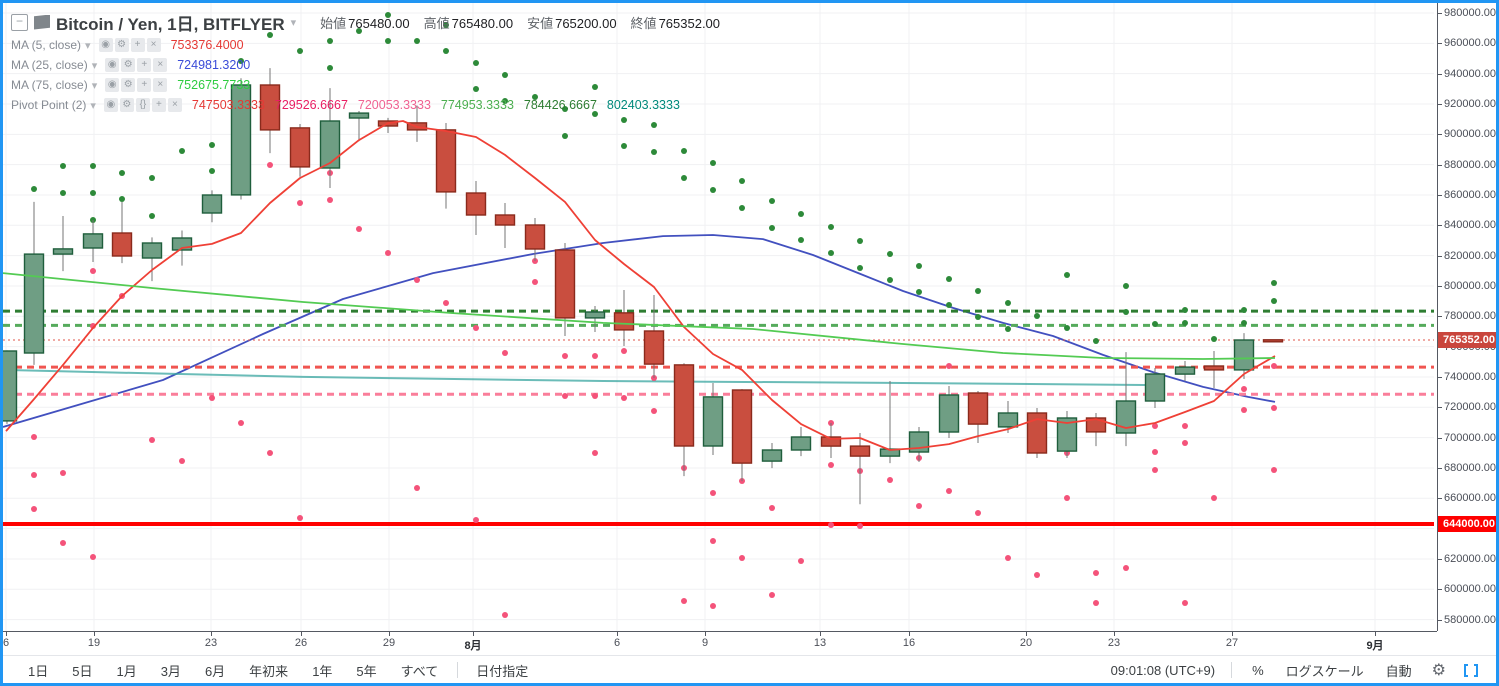 The width and height of the screenshot is (1499, 686). Describe the element at coordinates (1470, 73) in the screenshot. I see `price-axis-label: 940000.00` at that location.